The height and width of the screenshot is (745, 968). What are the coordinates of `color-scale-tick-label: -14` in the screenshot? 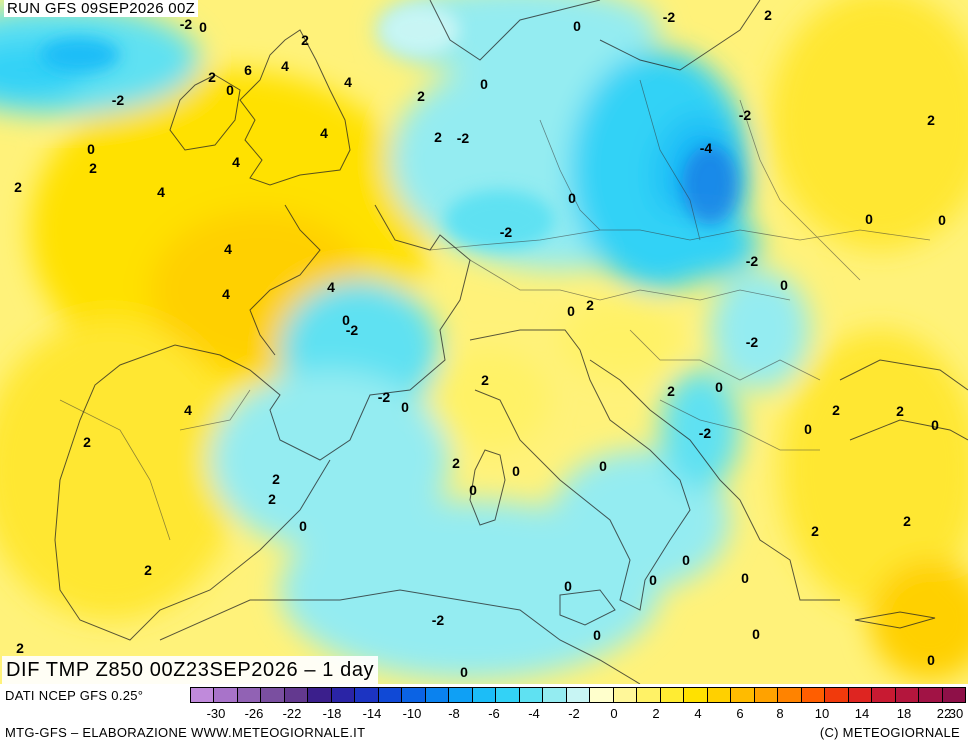 It's located at (372, 713).